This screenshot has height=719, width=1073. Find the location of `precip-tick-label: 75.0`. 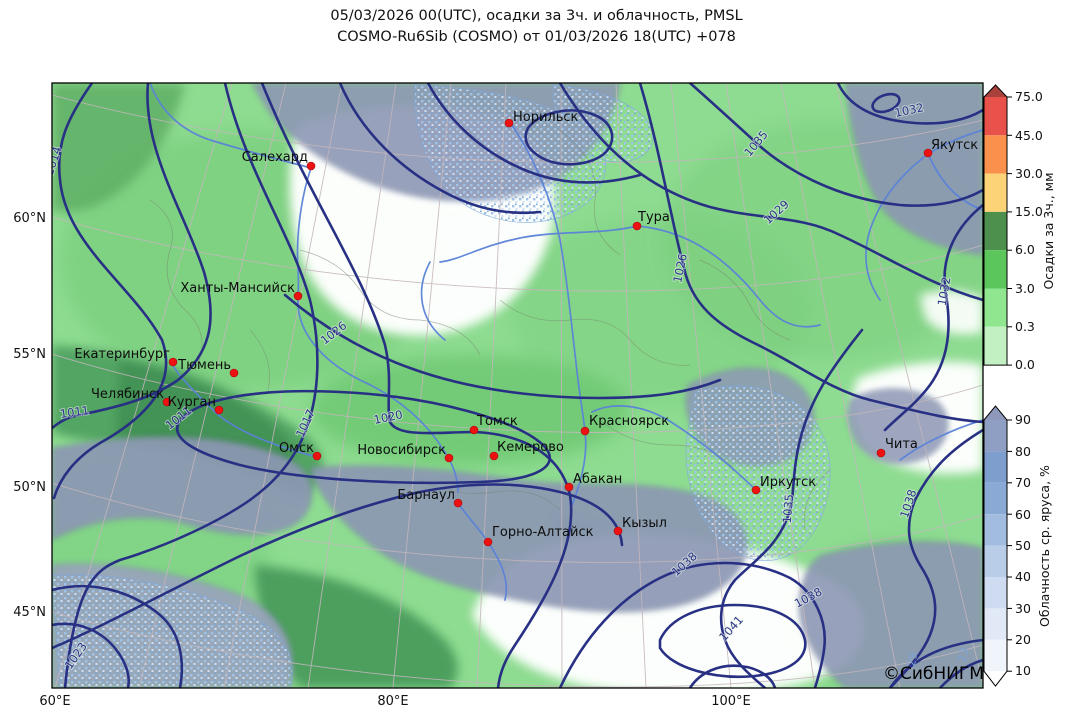

precip-tick-label: 75.0 is located at coordinates (1029, 96).